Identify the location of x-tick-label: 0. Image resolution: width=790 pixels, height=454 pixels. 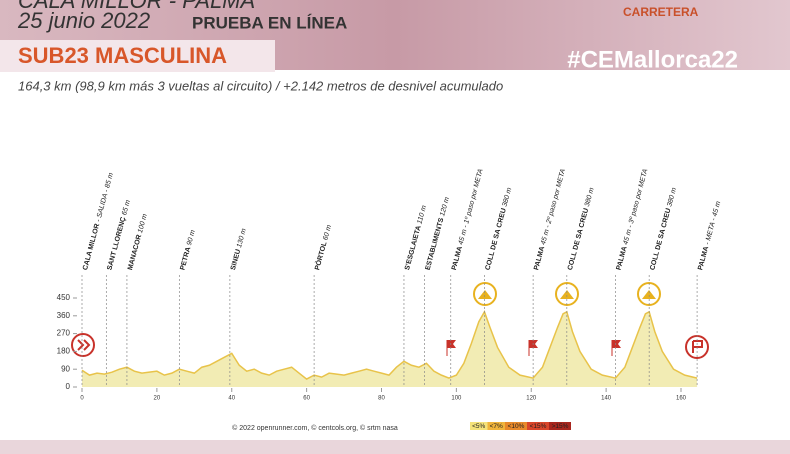
(82, 399).